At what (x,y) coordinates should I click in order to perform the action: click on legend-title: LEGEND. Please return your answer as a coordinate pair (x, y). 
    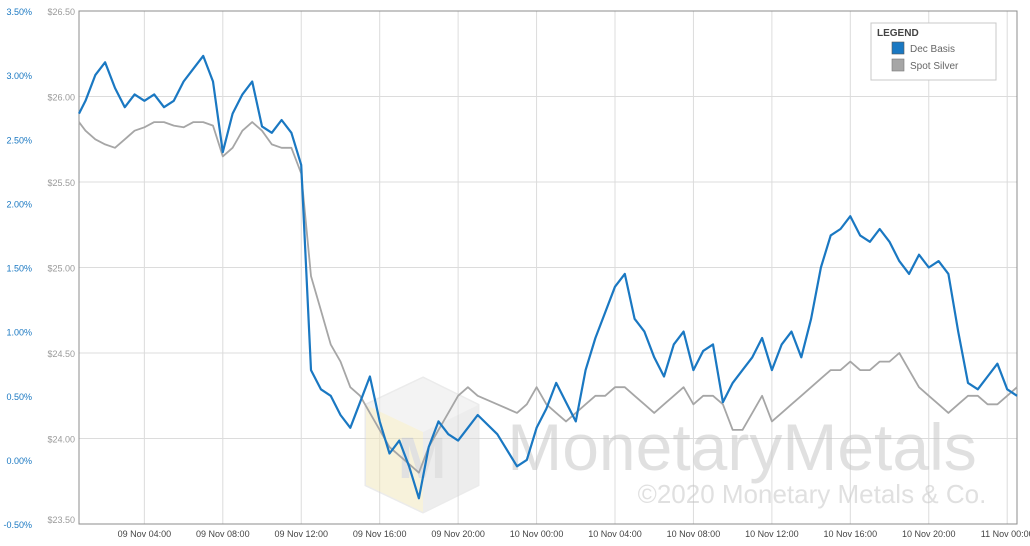
    Looking at the image, I should click on (898, 33).